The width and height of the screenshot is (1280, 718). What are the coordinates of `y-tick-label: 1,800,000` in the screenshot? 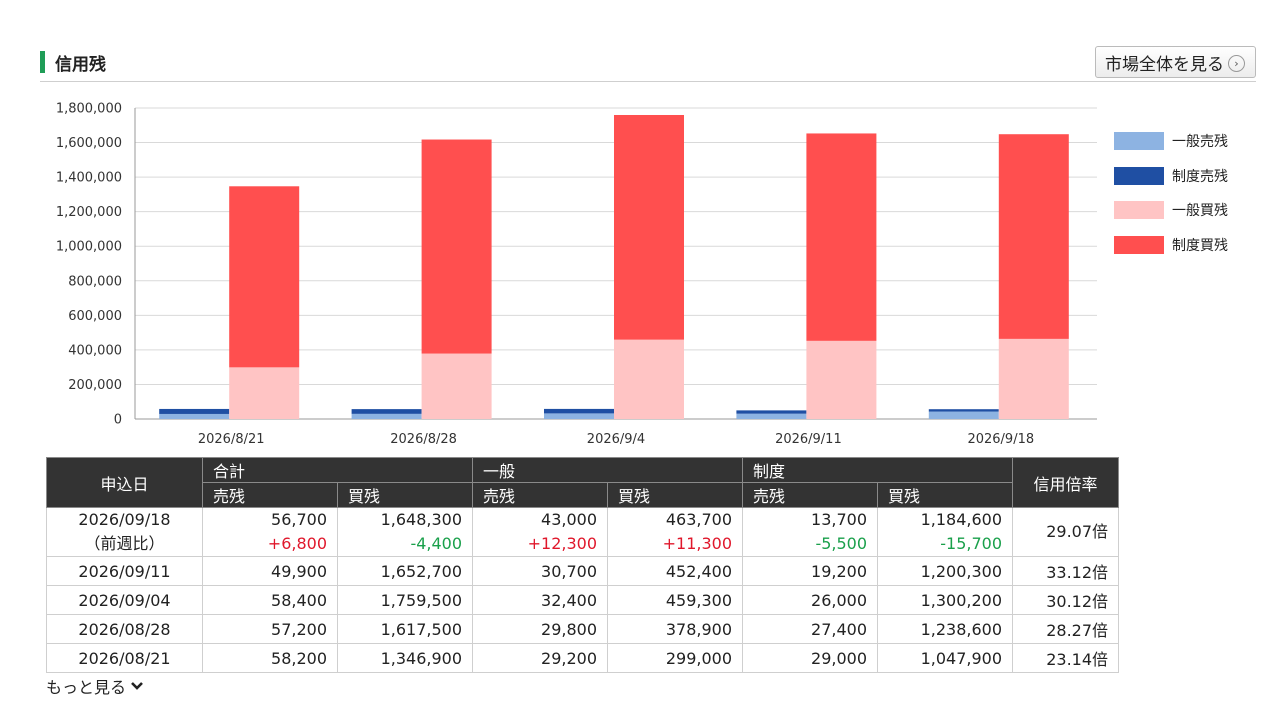 It's located at (89, 109).